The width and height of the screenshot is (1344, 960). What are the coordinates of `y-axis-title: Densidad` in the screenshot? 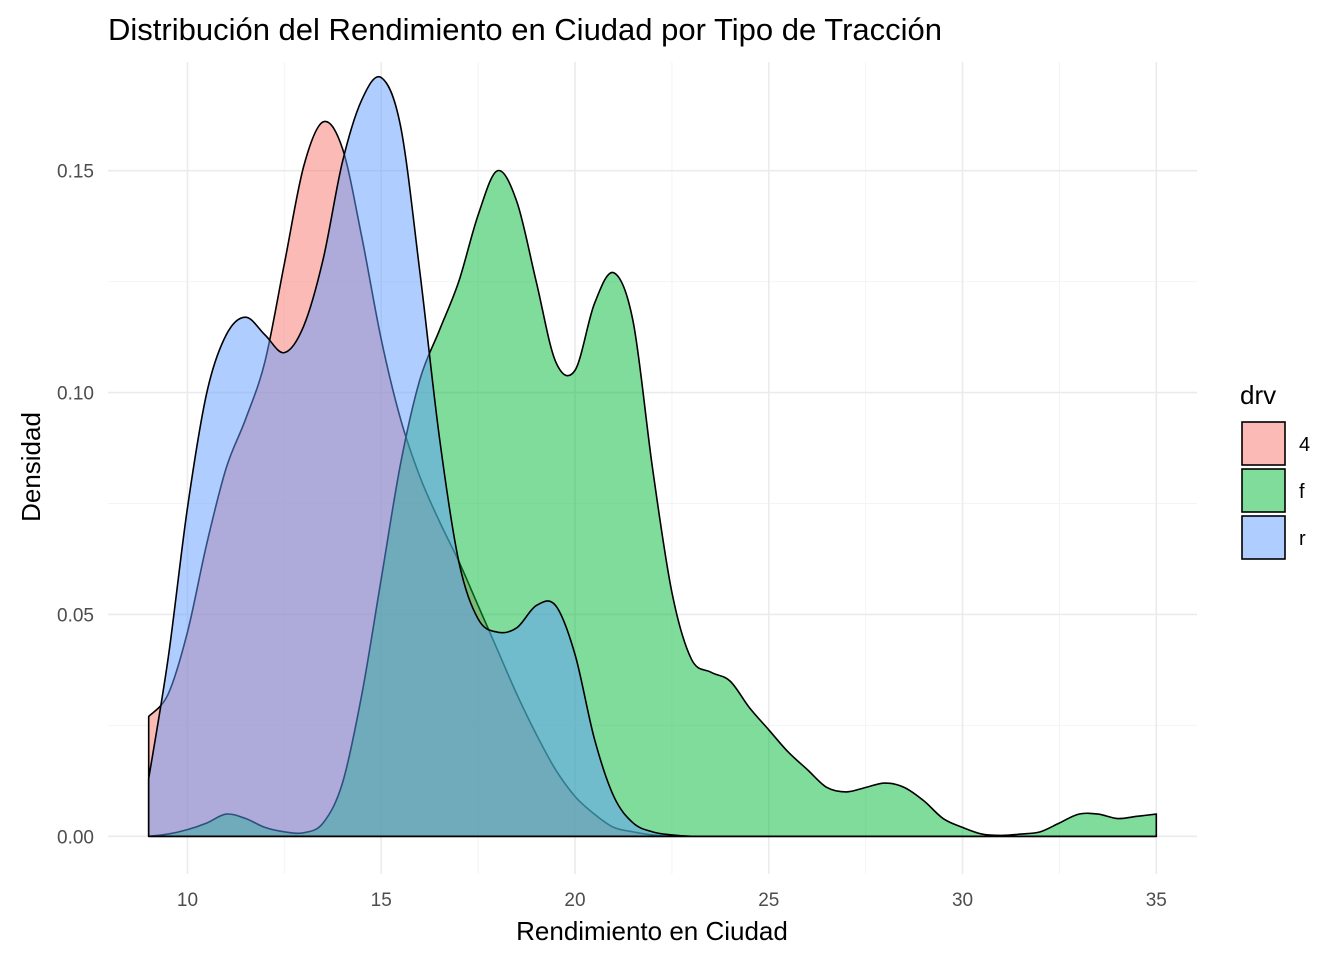 It's located at (31, 467).